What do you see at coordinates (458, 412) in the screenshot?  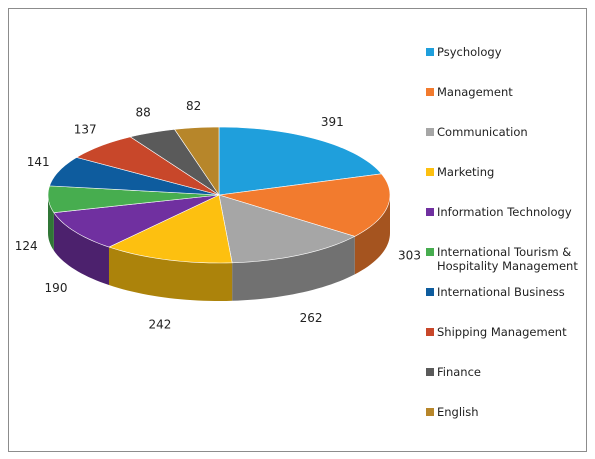 I see `legend-label: English` at bounding box center [458, 412].